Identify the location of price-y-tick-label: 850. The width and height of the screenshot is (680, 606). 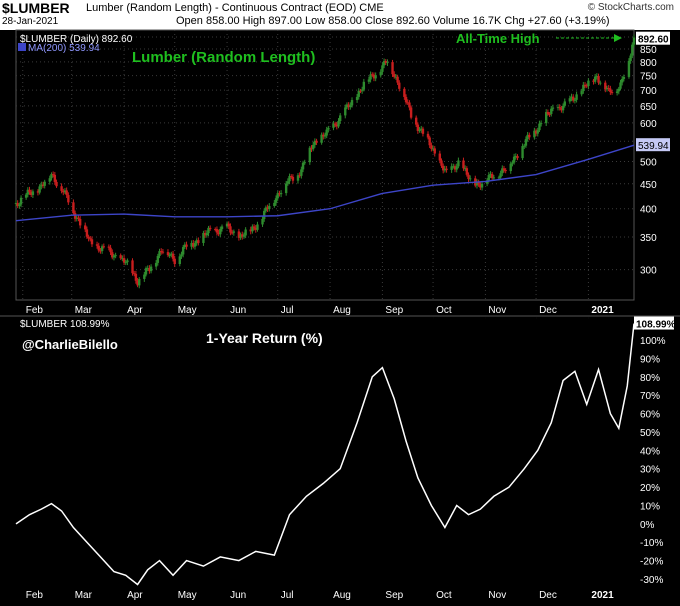
(648, 50).